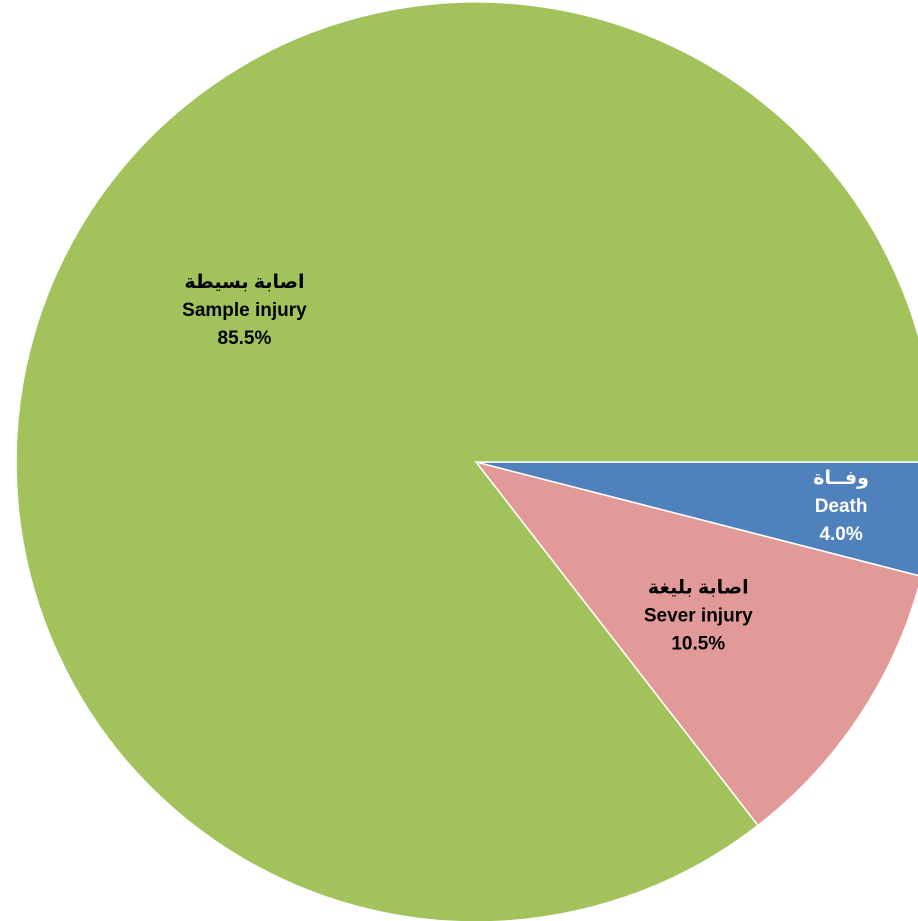 The image size is (918, 921). I want to click on slice-label-value-label: 4.0%, so click(840, 534).